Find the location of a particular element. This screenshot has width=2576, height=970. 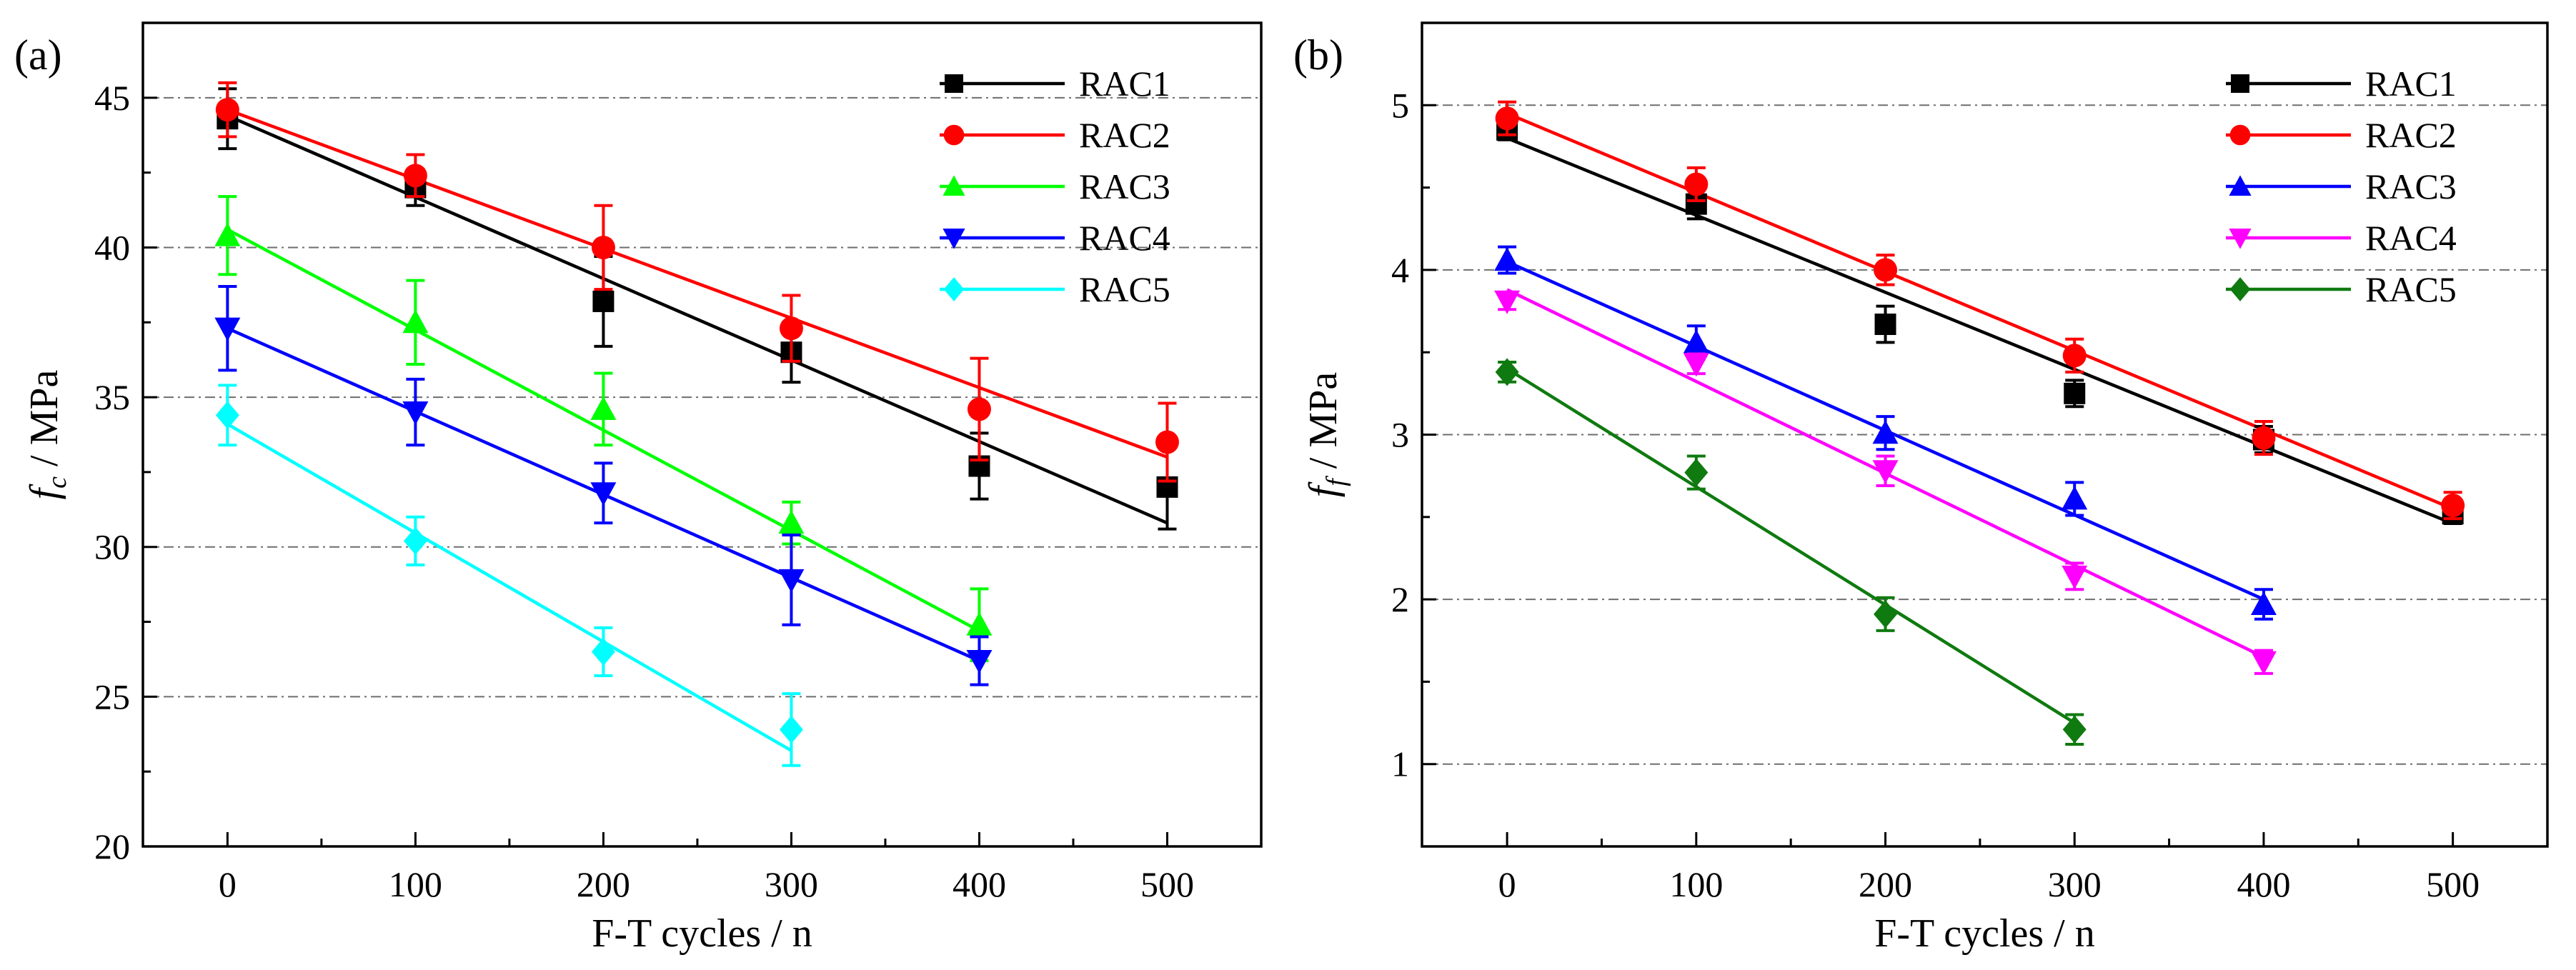

legend-entry-b-rac4: RAC4 is located at coordinates (2341, 238).